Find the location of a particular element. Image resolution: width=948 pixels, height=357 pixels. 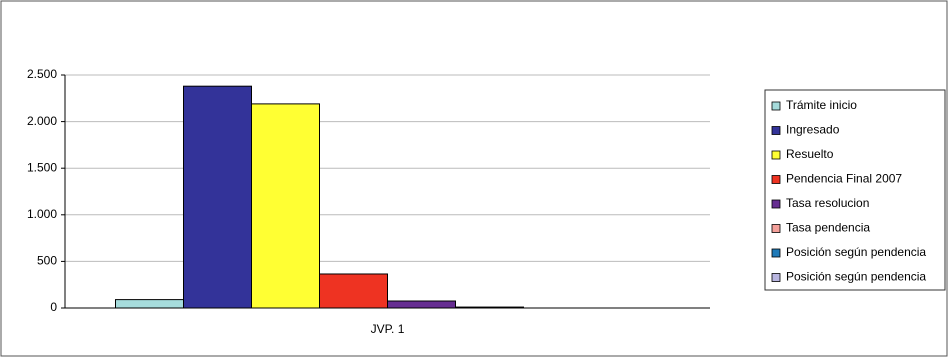

legend-label: Tasa resolucion is located at coordinates (827, 203).